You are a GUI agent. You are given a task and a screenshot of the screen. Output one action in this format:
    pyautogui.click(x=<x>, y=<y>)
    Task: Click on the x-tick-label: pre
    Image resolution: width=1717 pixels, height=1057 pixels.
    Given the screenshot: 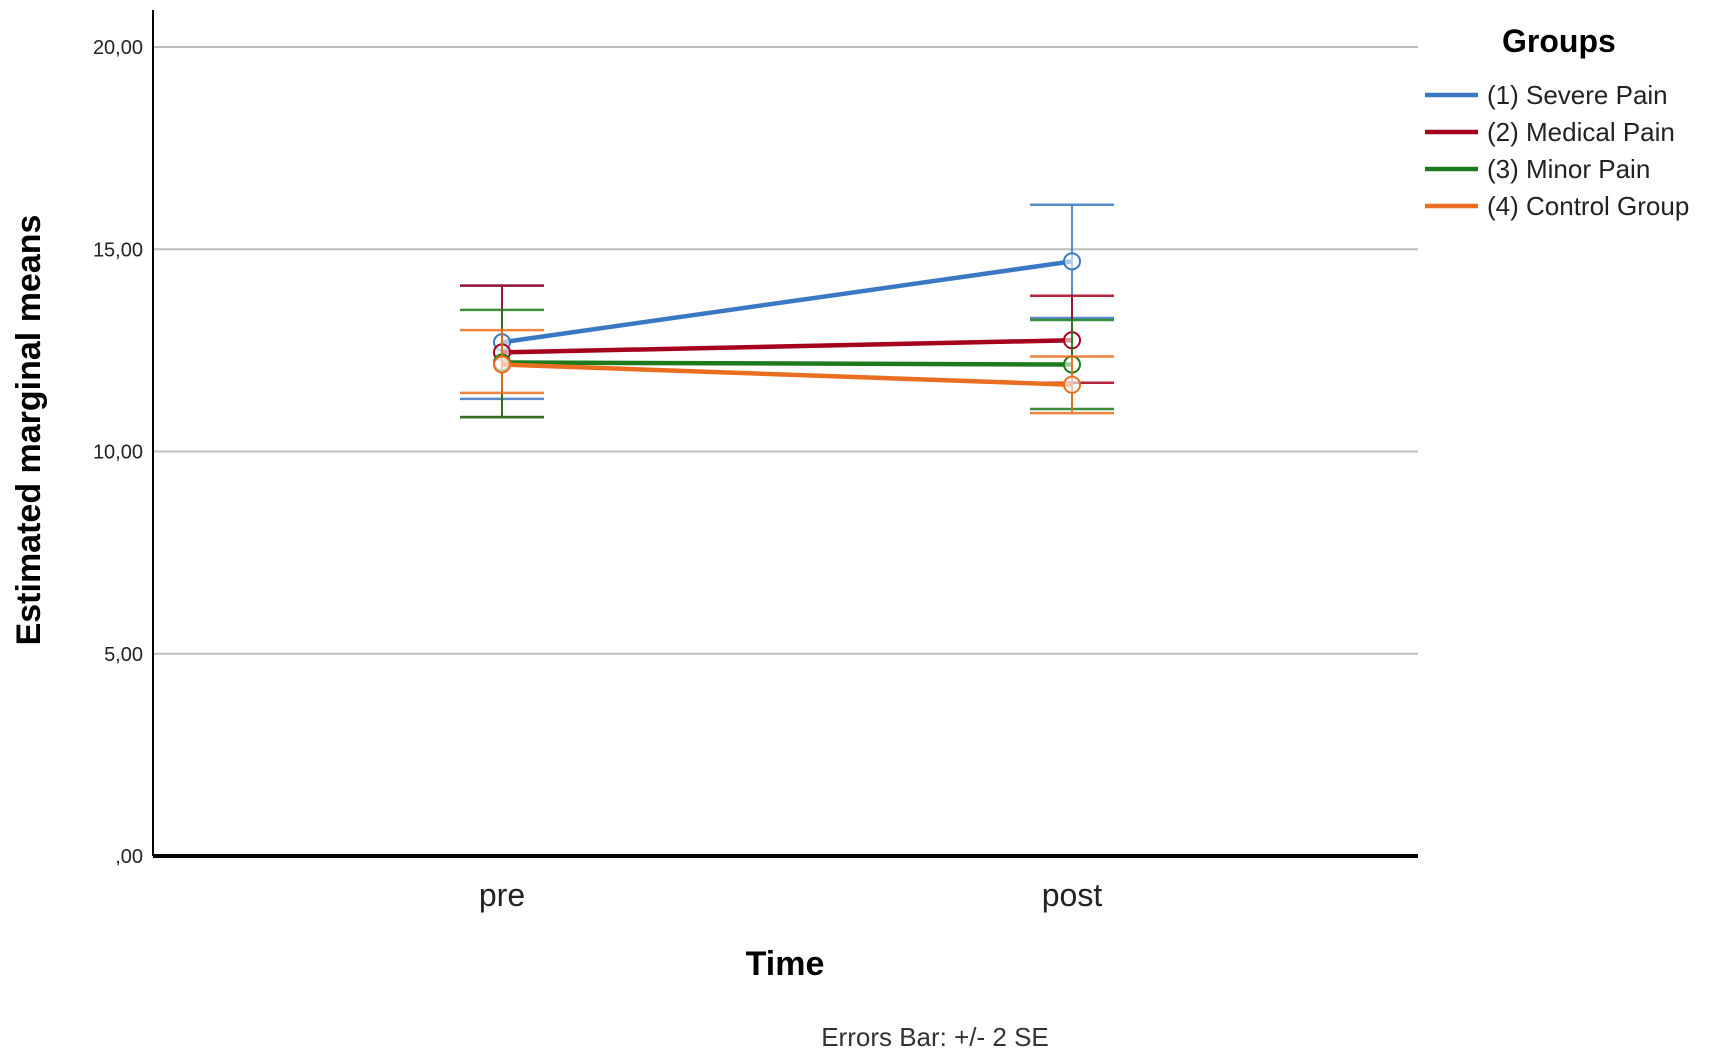 What is the action you would take?
    pyautogui.click(x=502, y=895)
    